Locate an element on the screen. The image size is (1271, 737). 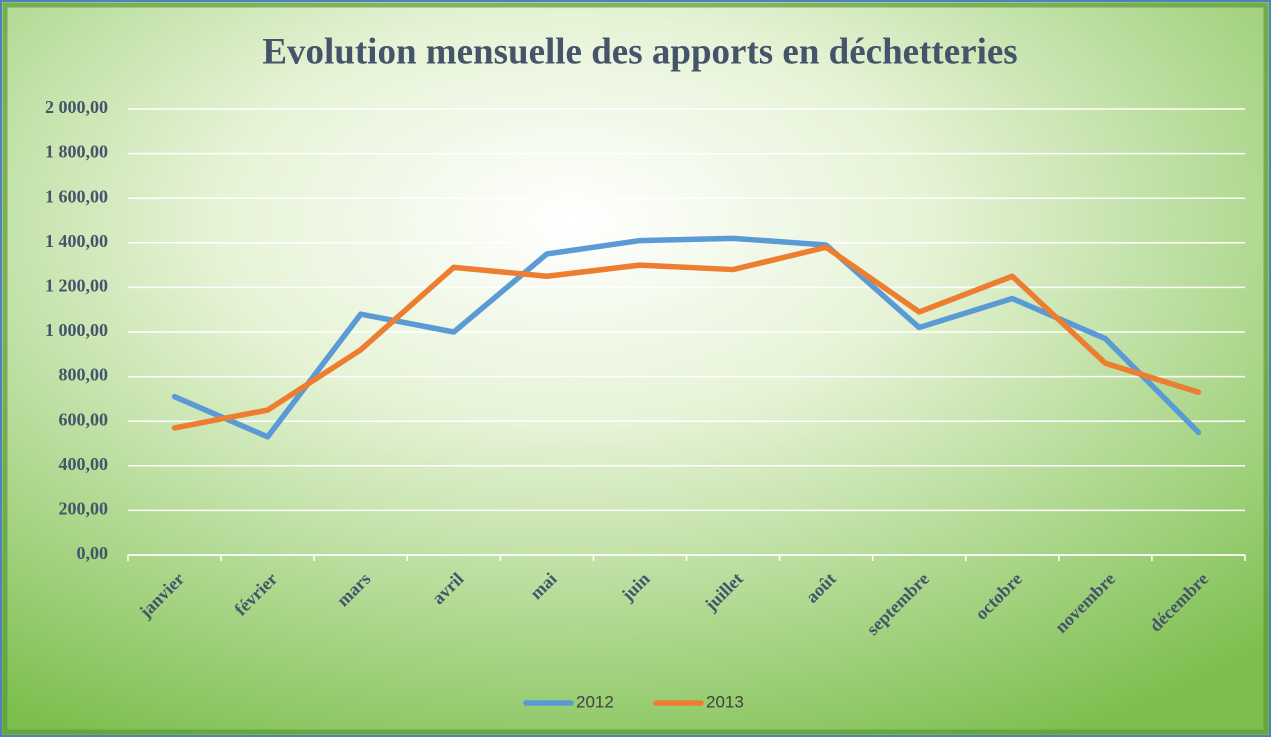
y-tick-label: 1 000,00 is located at coordinates (76, 330).